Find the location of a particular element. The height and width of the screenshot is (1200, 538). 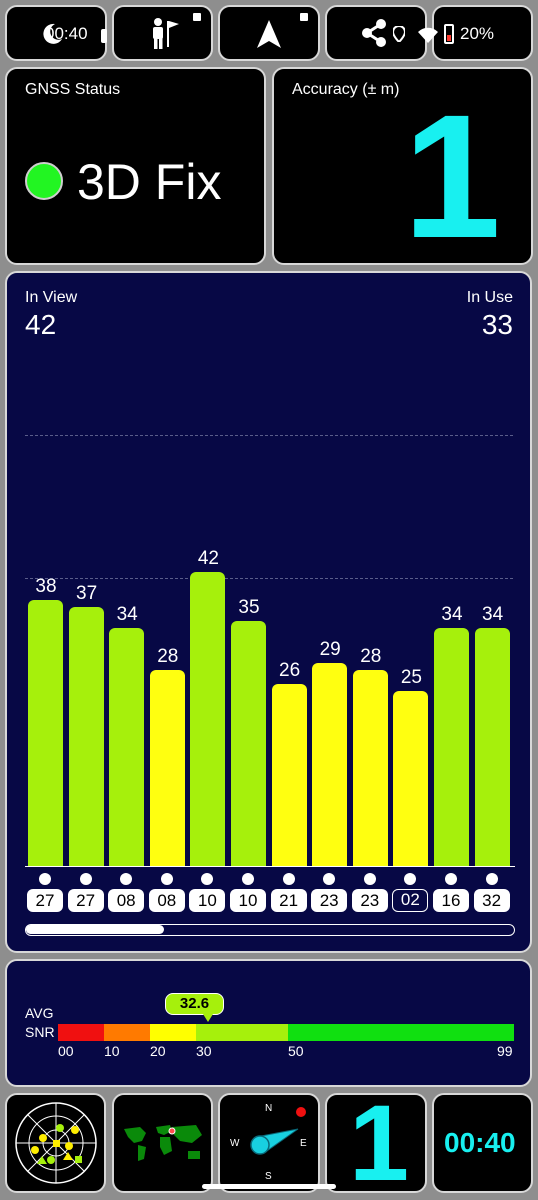

home-indicator is located at coordinates (269, 1186).